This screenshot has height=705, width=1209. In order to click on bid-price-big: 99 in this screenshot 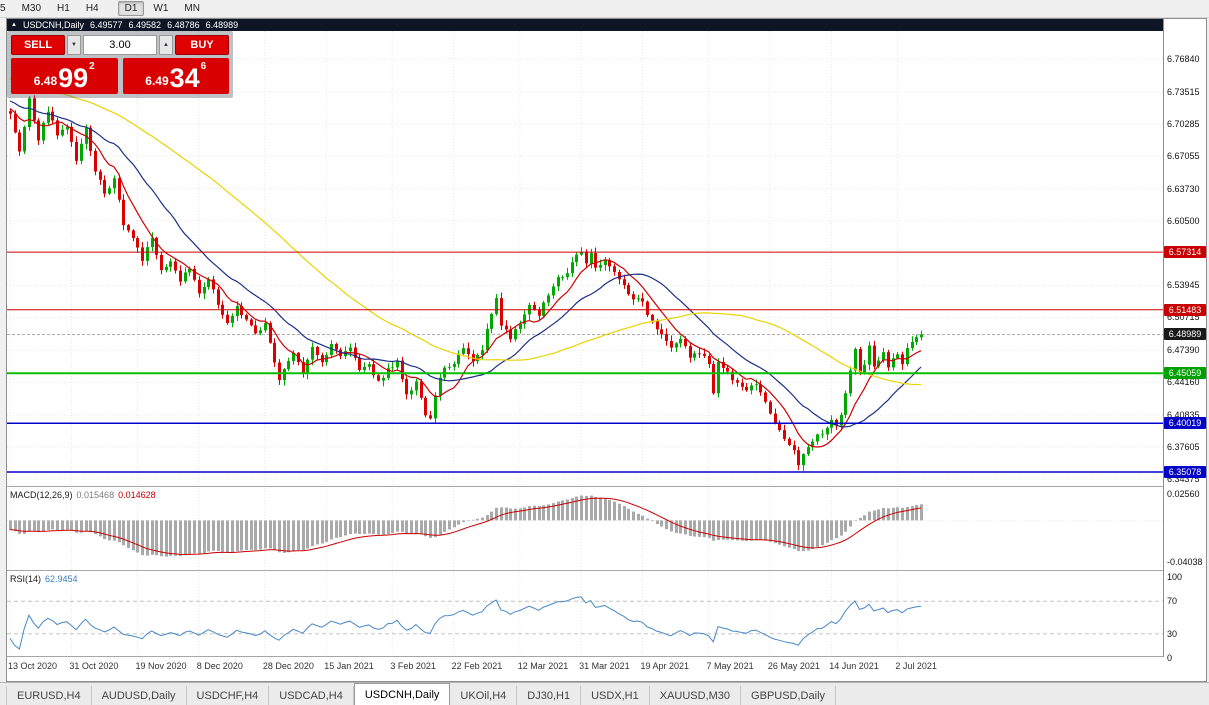, I will do `click(73, 78)`.